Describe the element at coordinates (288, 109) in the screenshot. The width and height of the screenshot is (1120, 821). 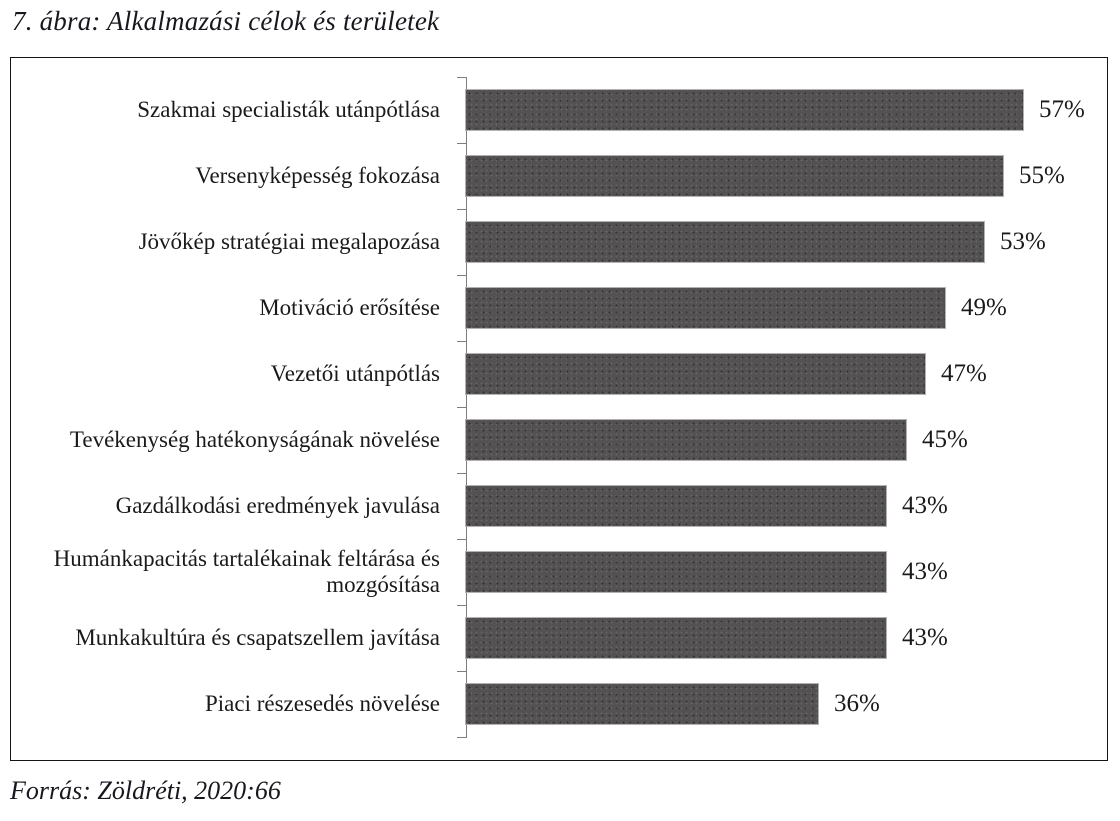
I see `category-label: Szakmai specialisták utánpótlása` at that location.